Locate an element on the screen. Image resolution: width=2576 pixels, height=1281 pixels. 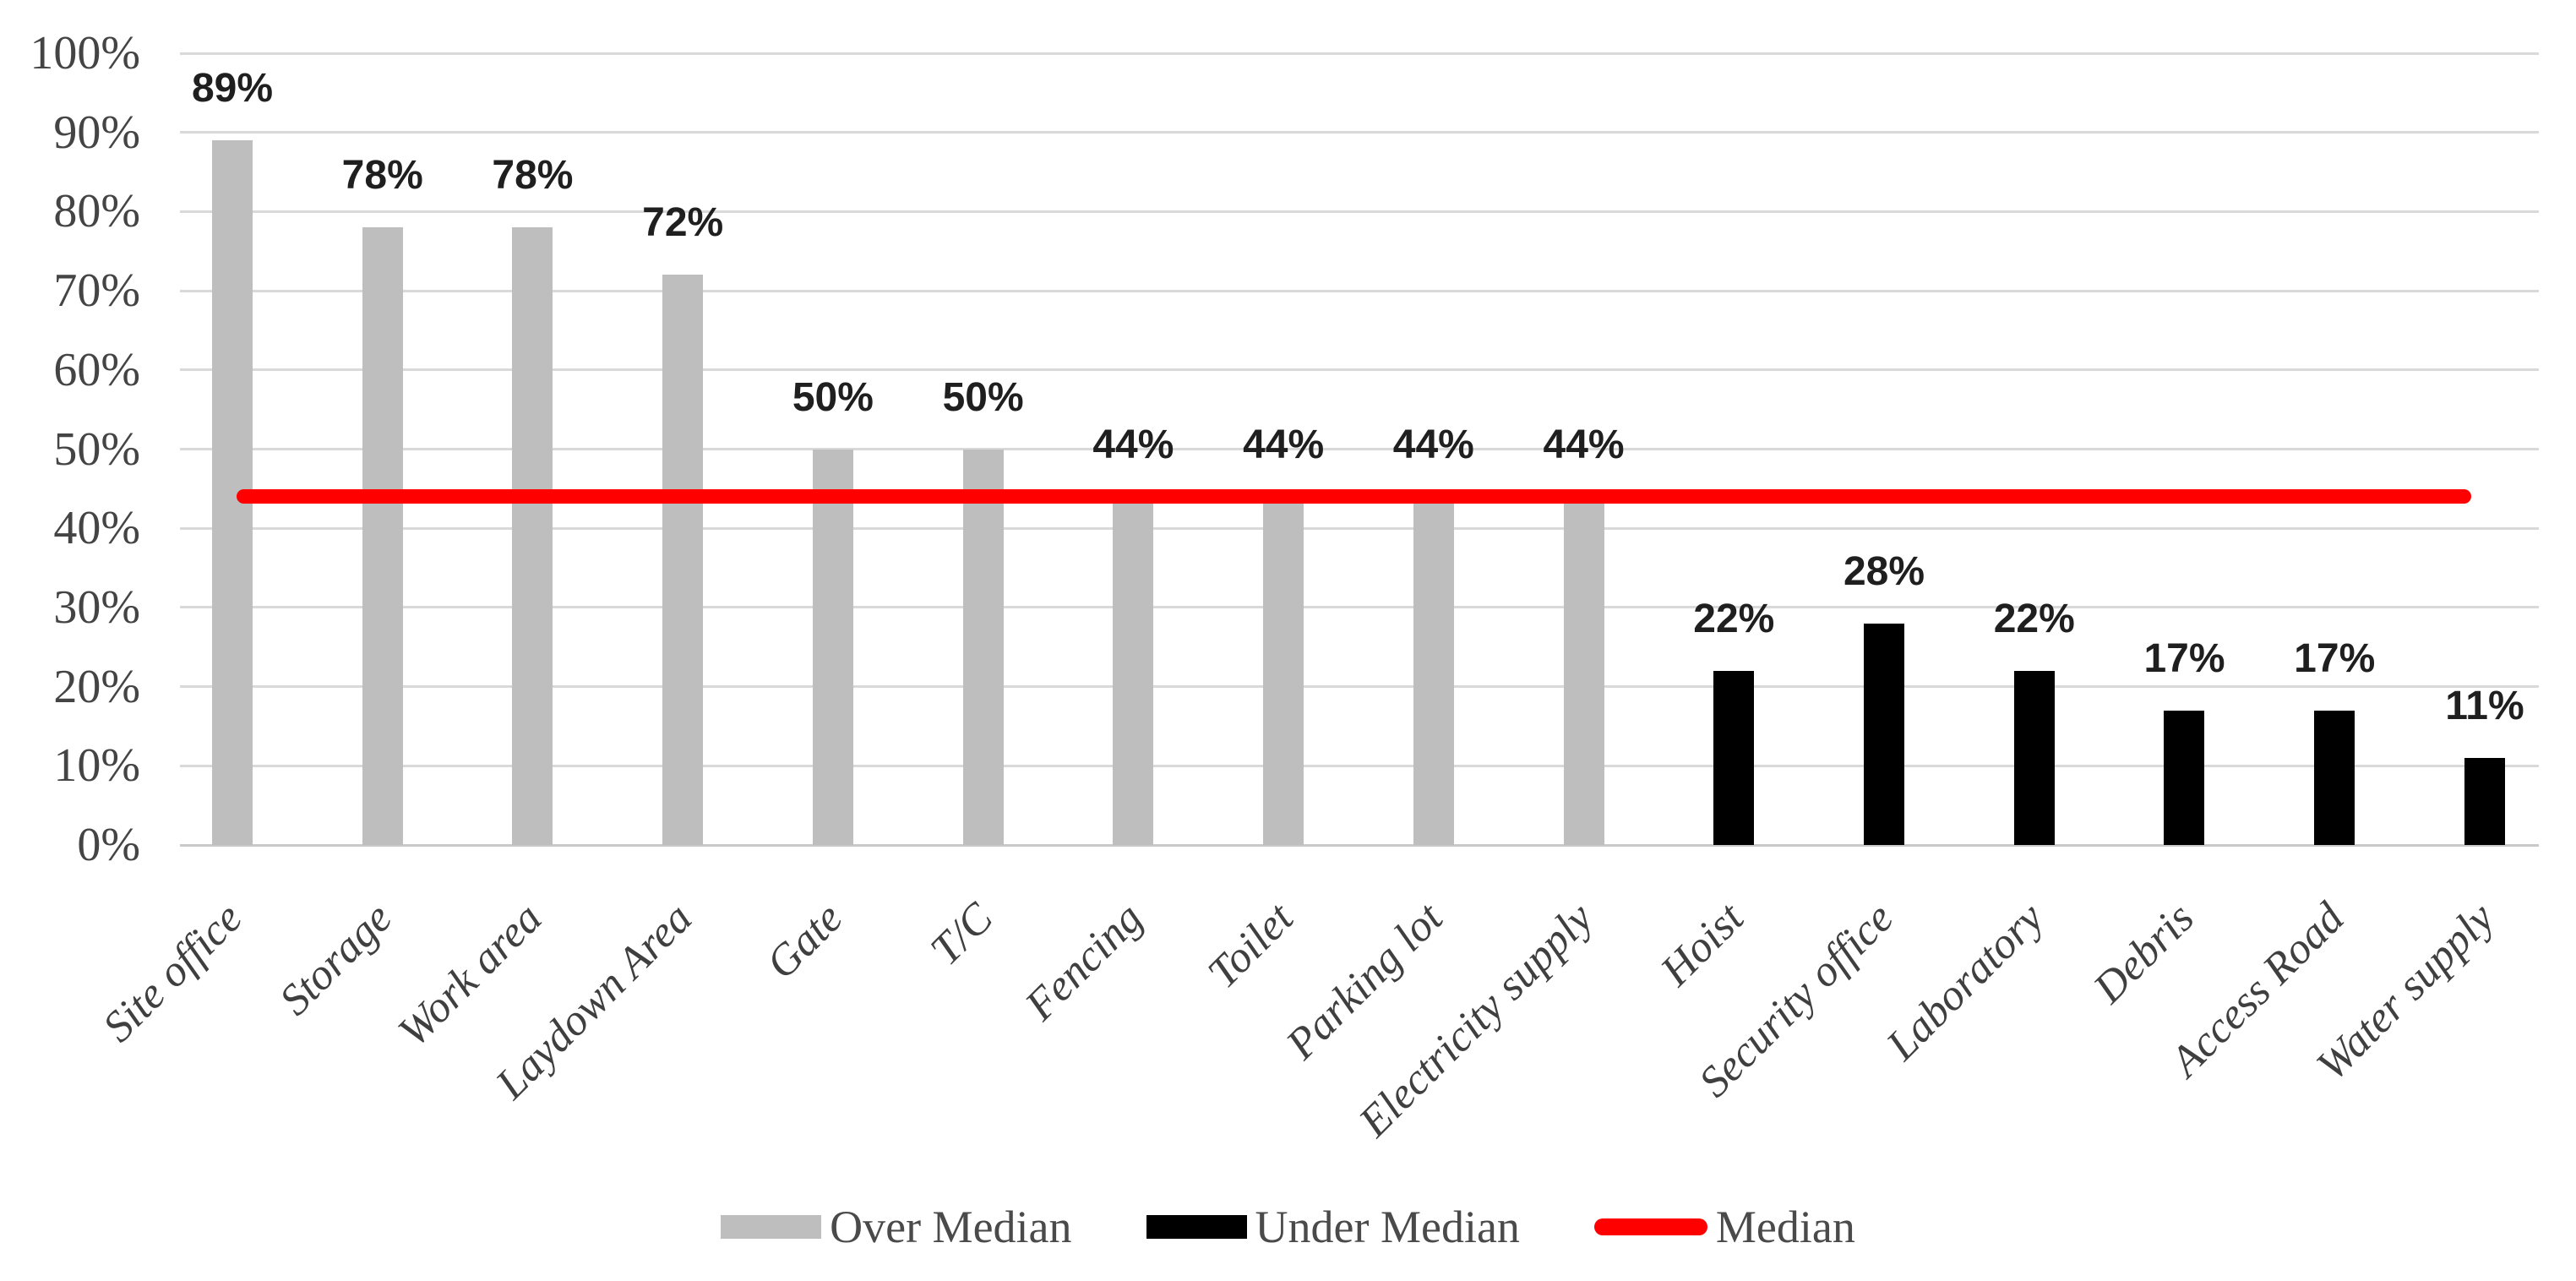
legend-item-median: Median is located at coordinates (1724, 1227).